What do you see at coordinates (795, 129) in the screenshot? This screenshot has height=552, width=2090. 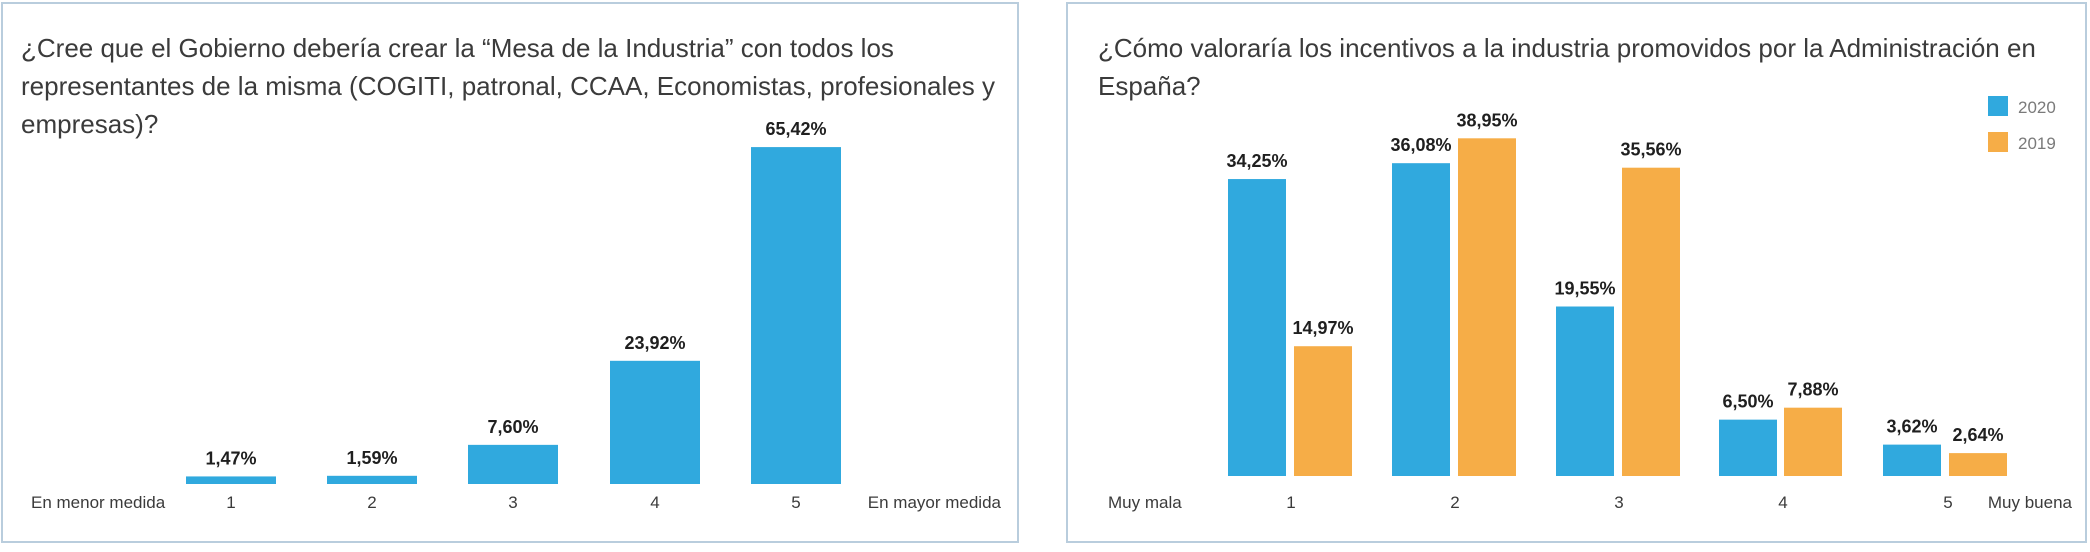 I see `value-label-5: 65,42%` at bounding box center [795, 129].